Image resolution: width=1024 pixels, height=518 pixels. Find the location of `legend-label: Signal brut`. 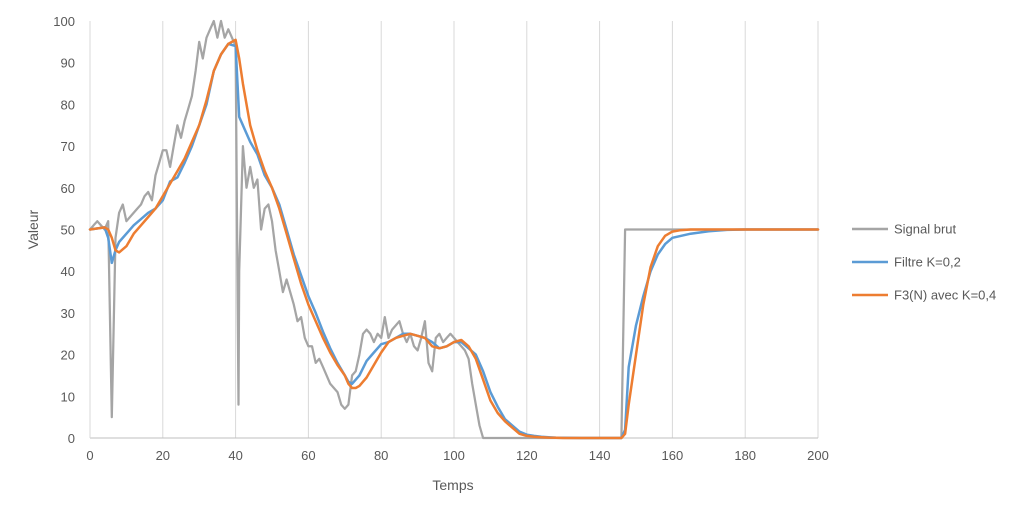

legend-label: Signal brut is located at coordinates (925, 229).